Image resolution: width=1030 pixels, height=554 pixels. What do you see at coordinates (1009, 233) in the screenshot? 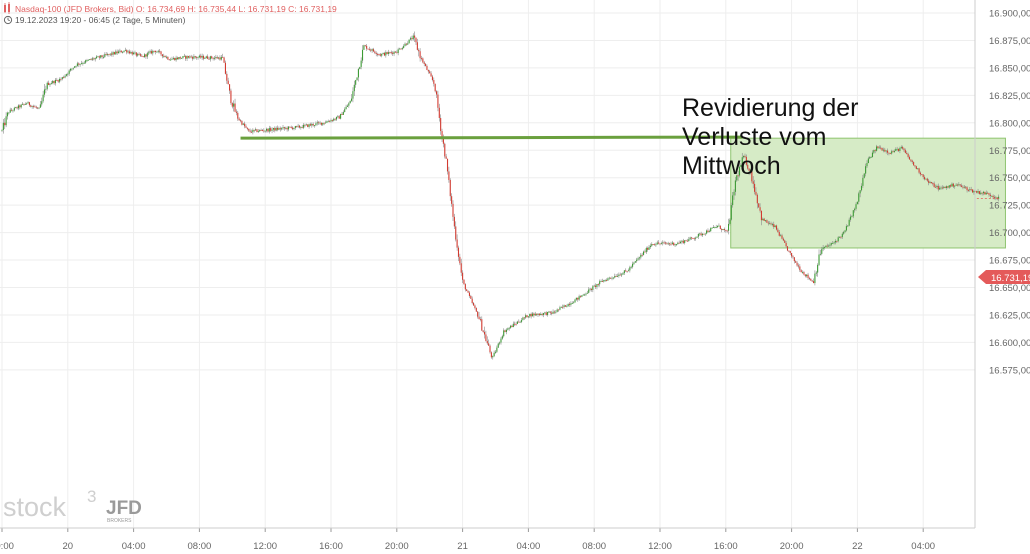
I see `y-tick-label: 16.700,00` at bounding box center [1009, 233].